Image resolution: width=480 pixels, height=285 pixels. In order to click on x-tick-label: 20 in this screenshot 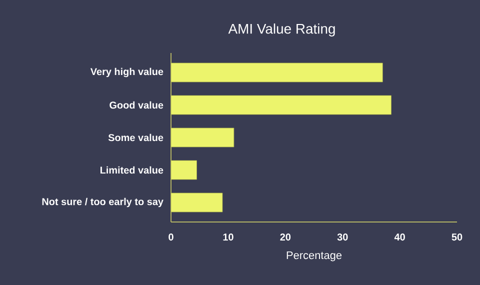, I will do `click(285, 237)`.